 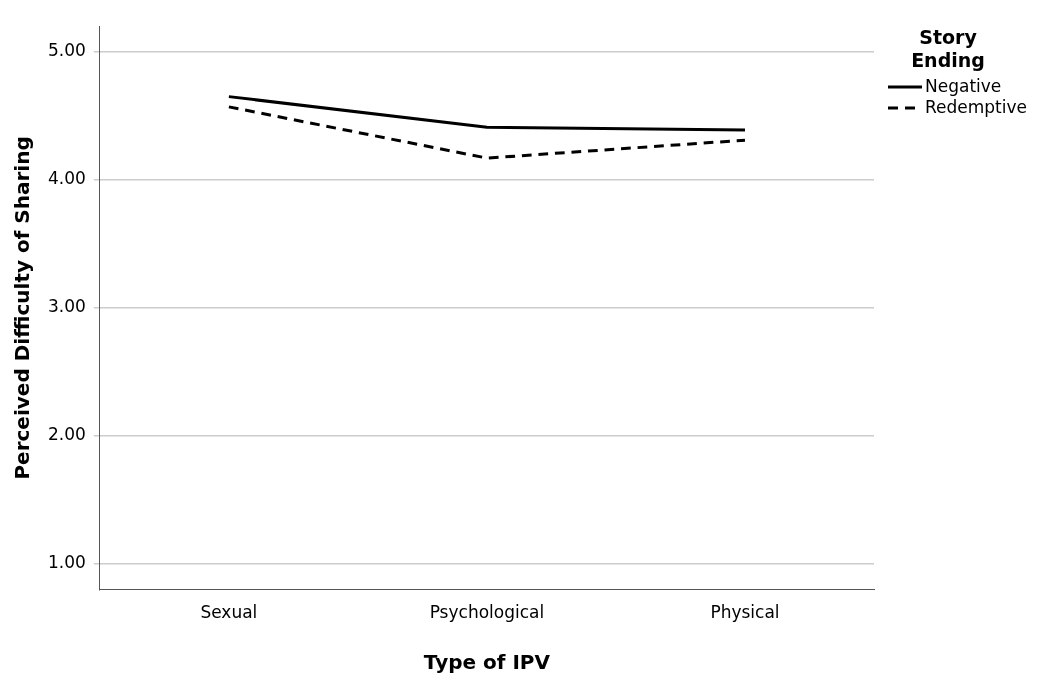 What do you see at coordinates (66, 306) in the screenshot?
I see `y-tick-label: 3.00` at bounding box center [66, 306].